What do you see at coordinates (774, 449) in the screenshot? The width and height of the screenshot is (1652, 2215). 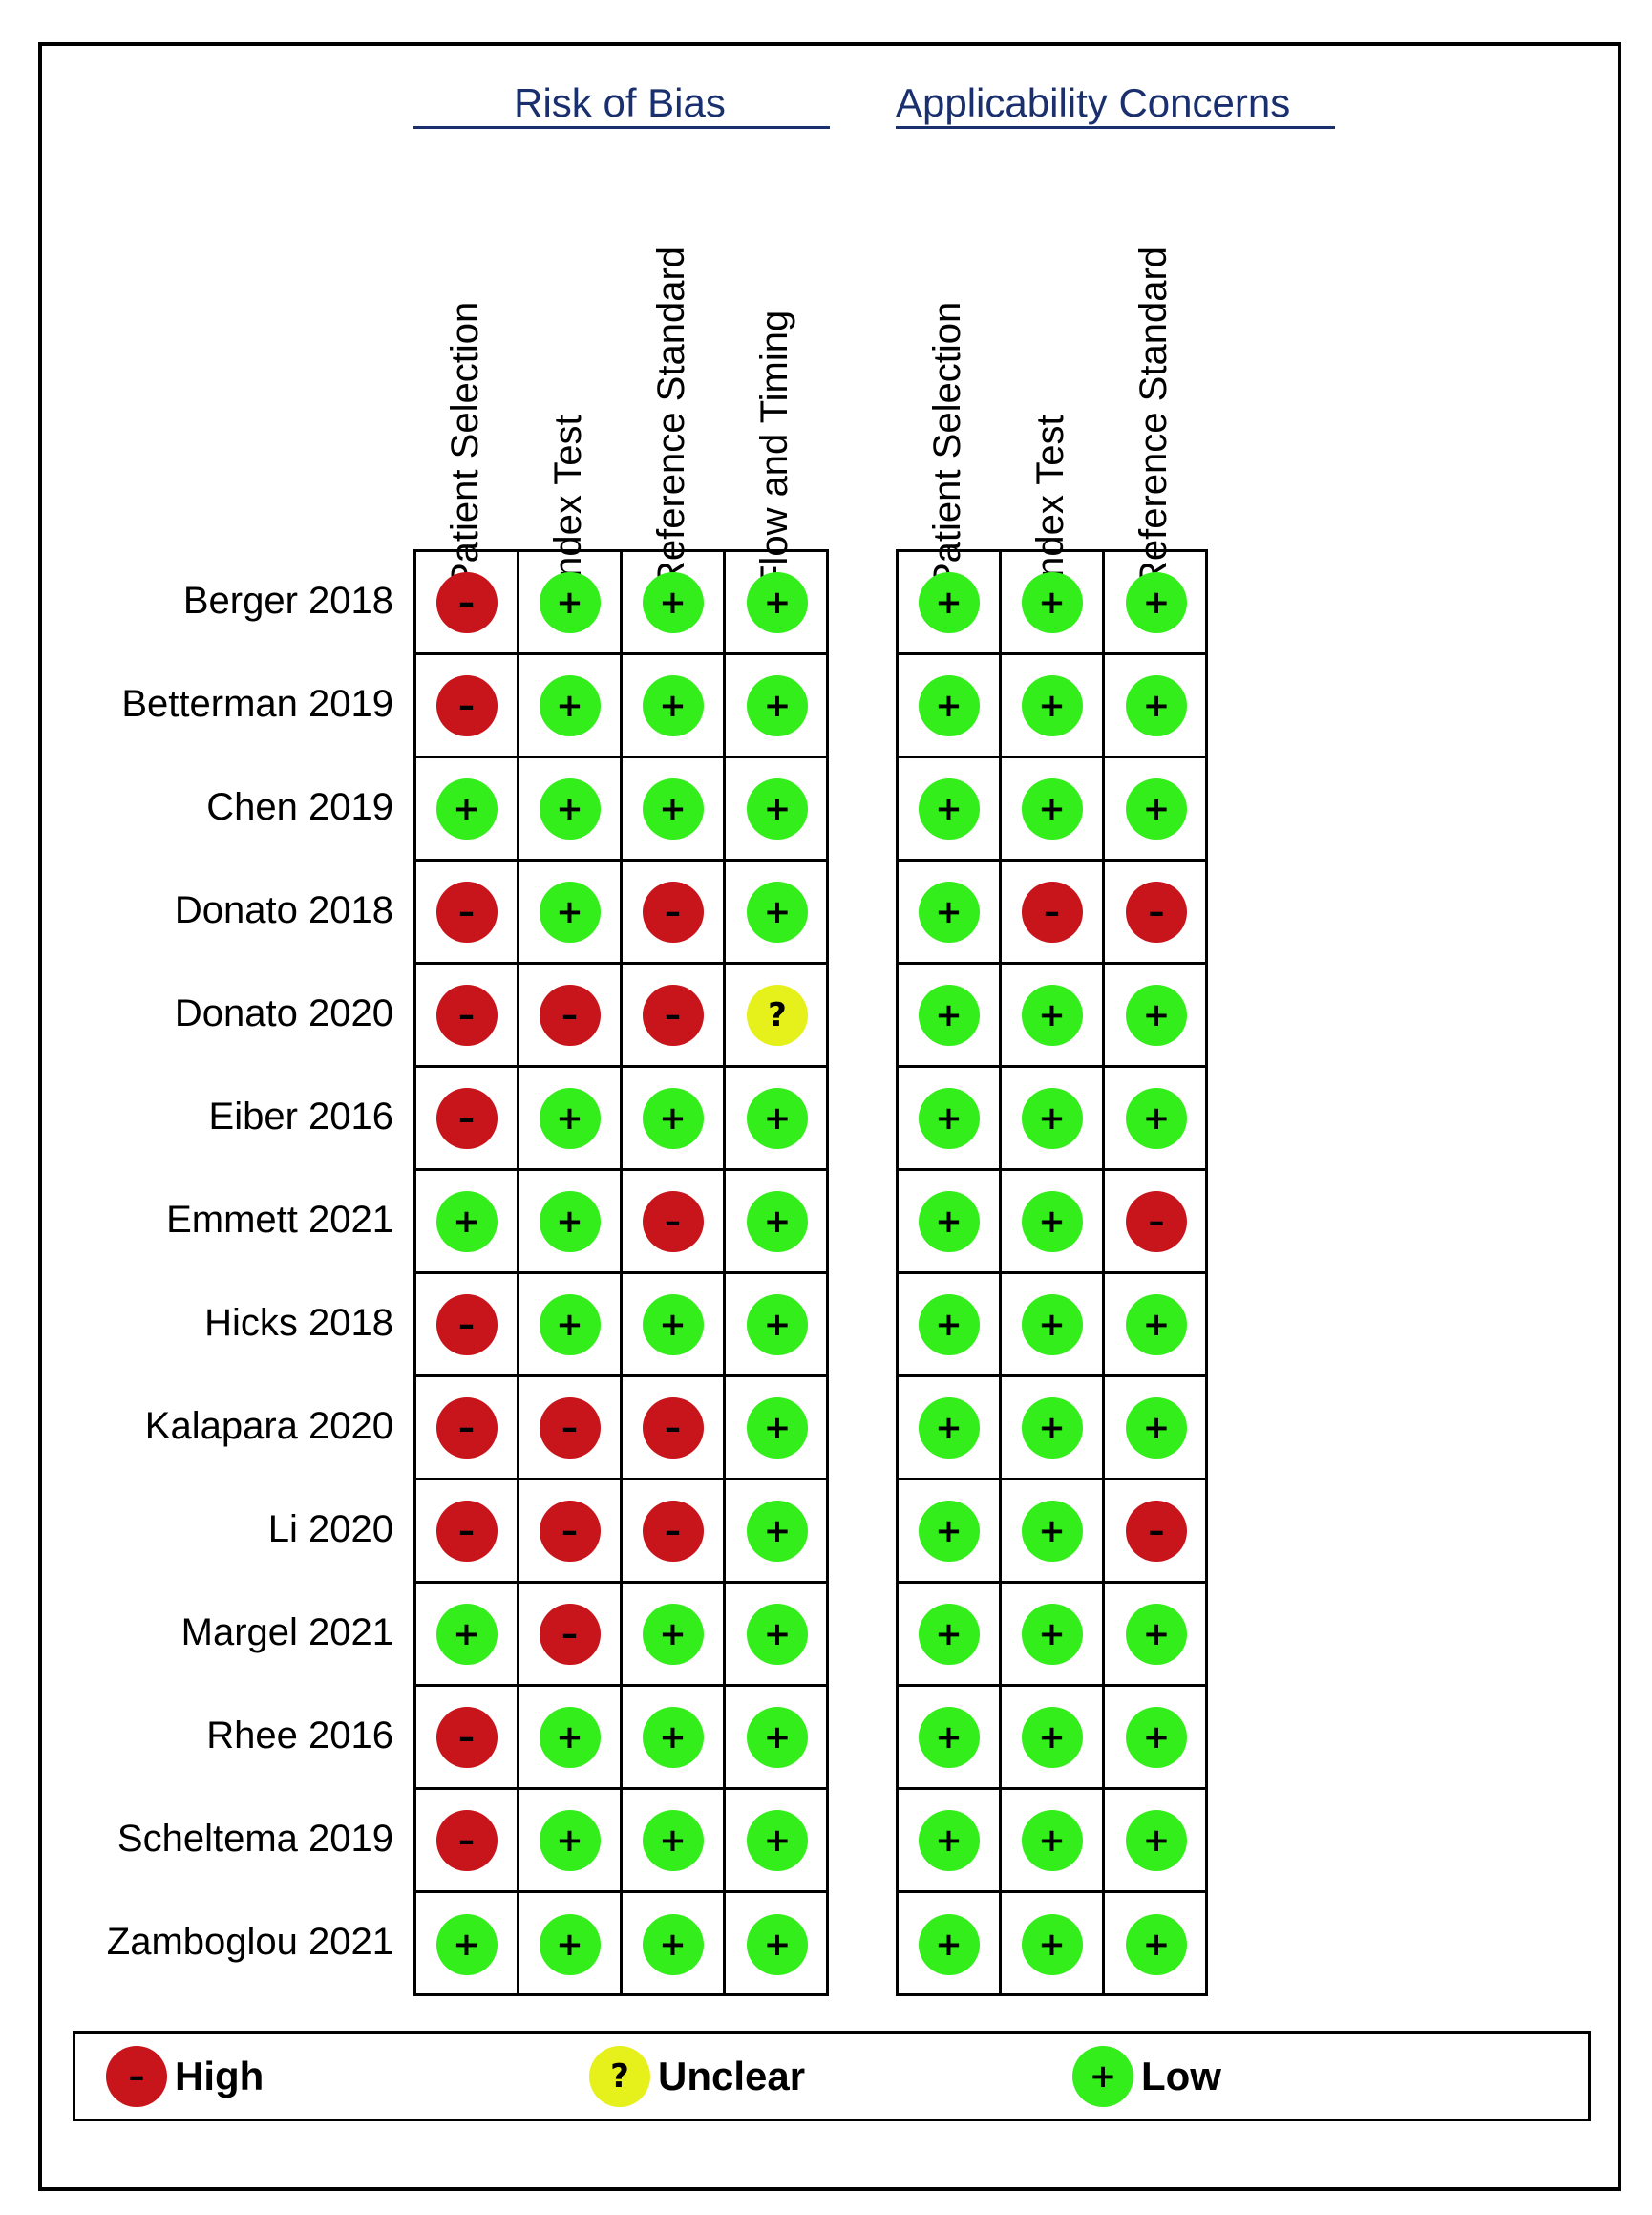 I see `column-label: Flow and Timing` at bounding box center [774, 449].